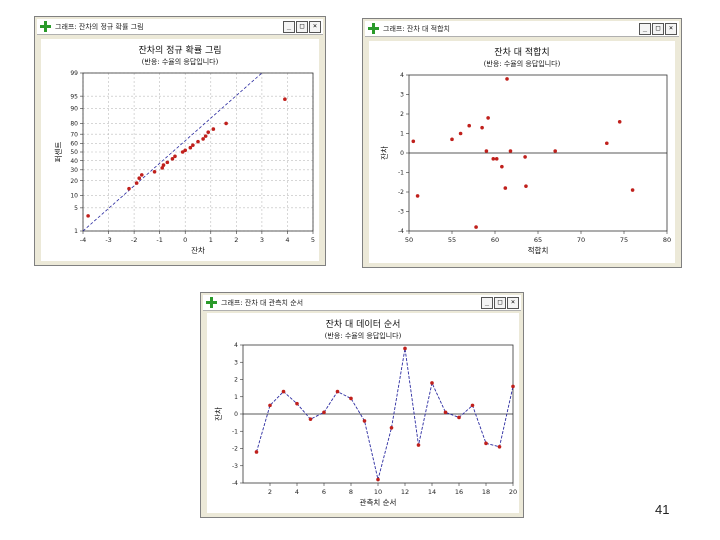 Image resolution: width=720 pixels, height=540 pixels. What do you see at coordinates (74, 170) in the screenshot?
I see `y-tick-label: 30` at bounding box center [74, 170].